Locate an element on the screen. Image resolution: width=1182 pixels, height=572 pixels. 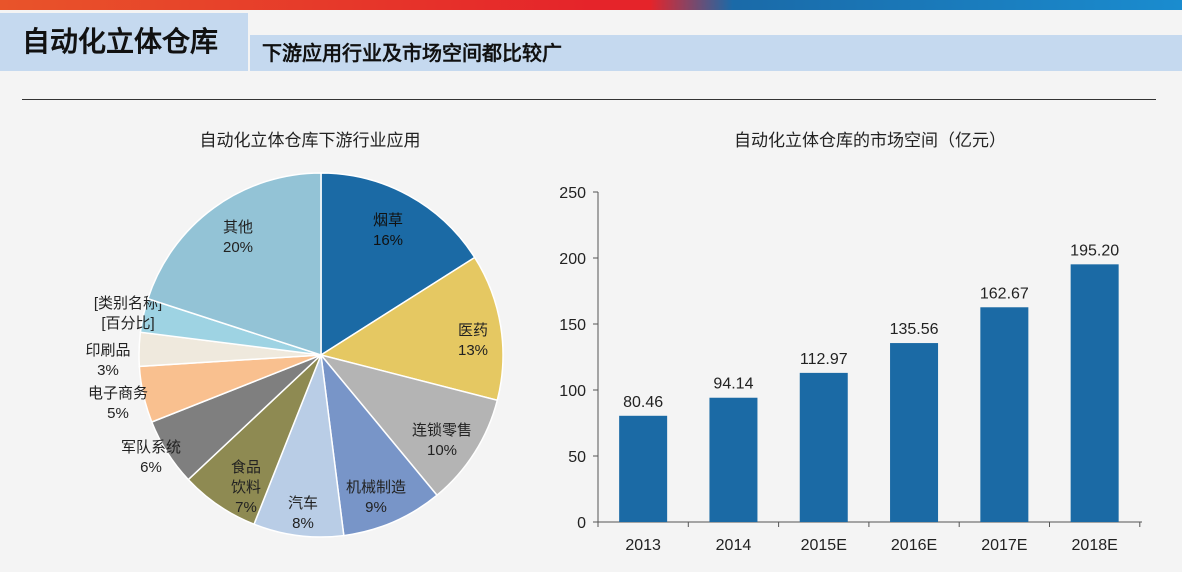
top-color-bar is located at coordinates (591, 5).